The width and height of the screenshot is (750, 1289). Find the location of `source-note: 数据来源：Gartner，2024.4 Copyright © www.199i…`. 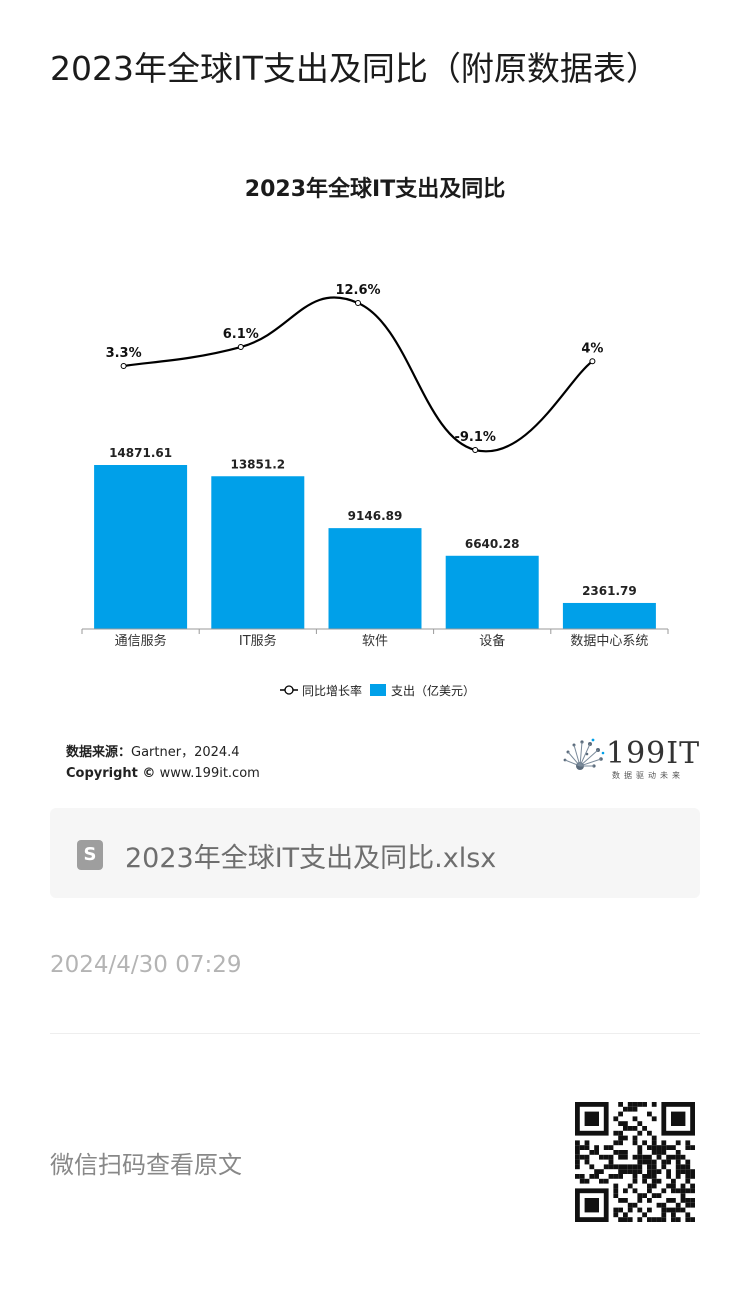

source-note: 数据来源：Gartner，2024.4 Copyright © www.199i… is located at coordinates (163, 763).